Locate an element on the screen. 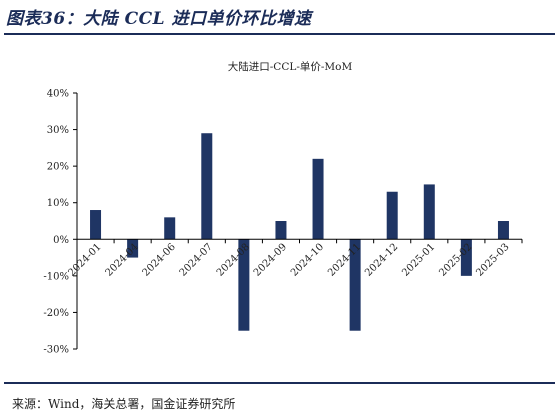 Image resolution: width=559 pixels, height=416 pixels. figure-title: 图表36：大陆 CCL 进口单价环比增速 is located at coordinates (159, 19).